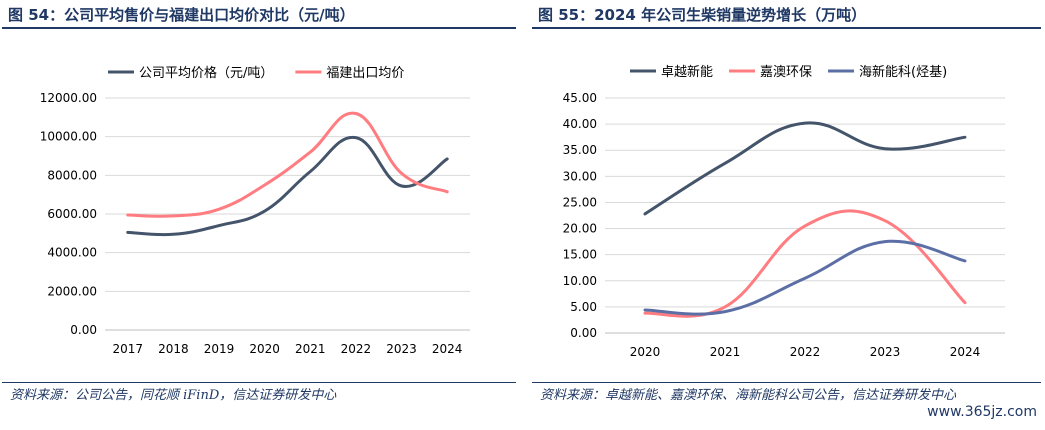 Image resolution: width=1045 pixels, height=430 pixels. What do you see at coordinates (128, 349) in the screenshot?
I see `x-tick-label: 2017` at bounding box center [128, 349].